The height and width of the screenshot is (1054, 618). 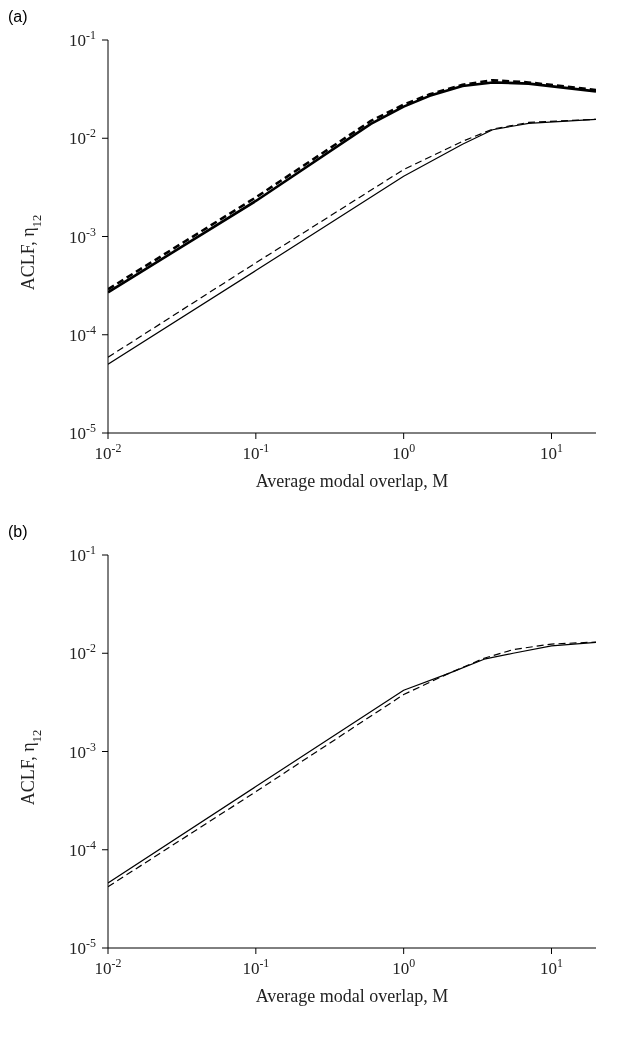 What do you see at coordinates (18, 532) in the screenshot?
I see `chart-title: (b)` at bounding box center [18, 532].